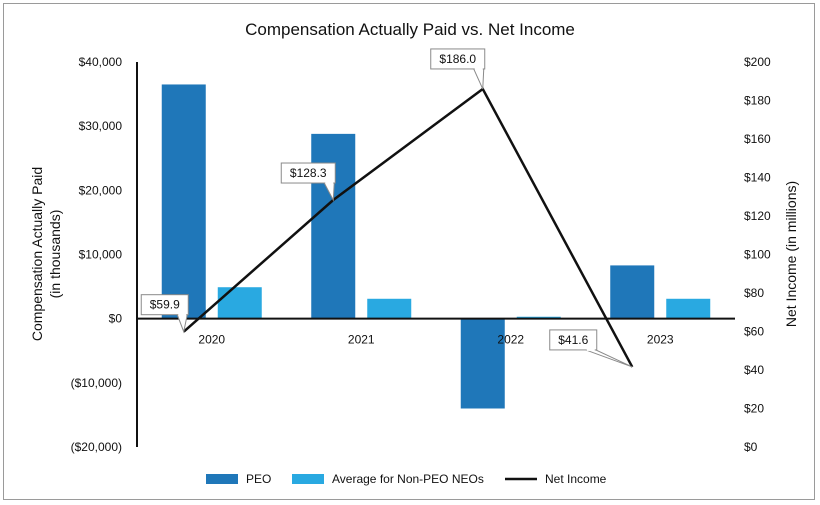  I want to click on left-tick-label: ($10,000), so click(96, 383).